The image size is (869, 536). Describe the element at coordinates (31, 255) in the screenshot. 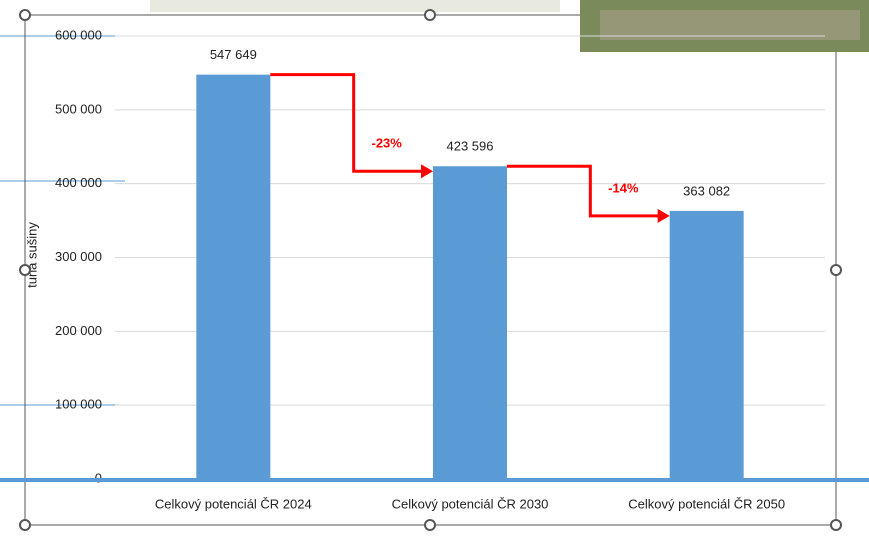

I see `y-axis-title: tuna sušiny` at that location.